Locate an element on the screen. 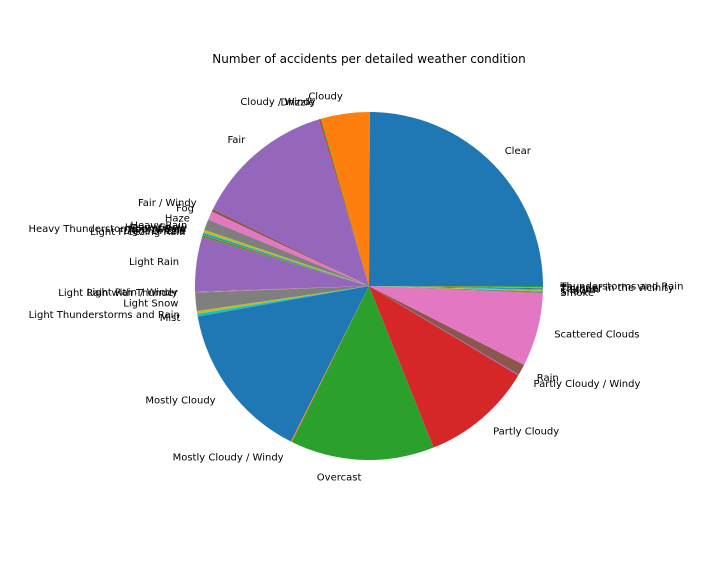 The height and width of the screenshot is (576, 720). slice-label: Light Freezing Rain is located at coordinates (137, 232).